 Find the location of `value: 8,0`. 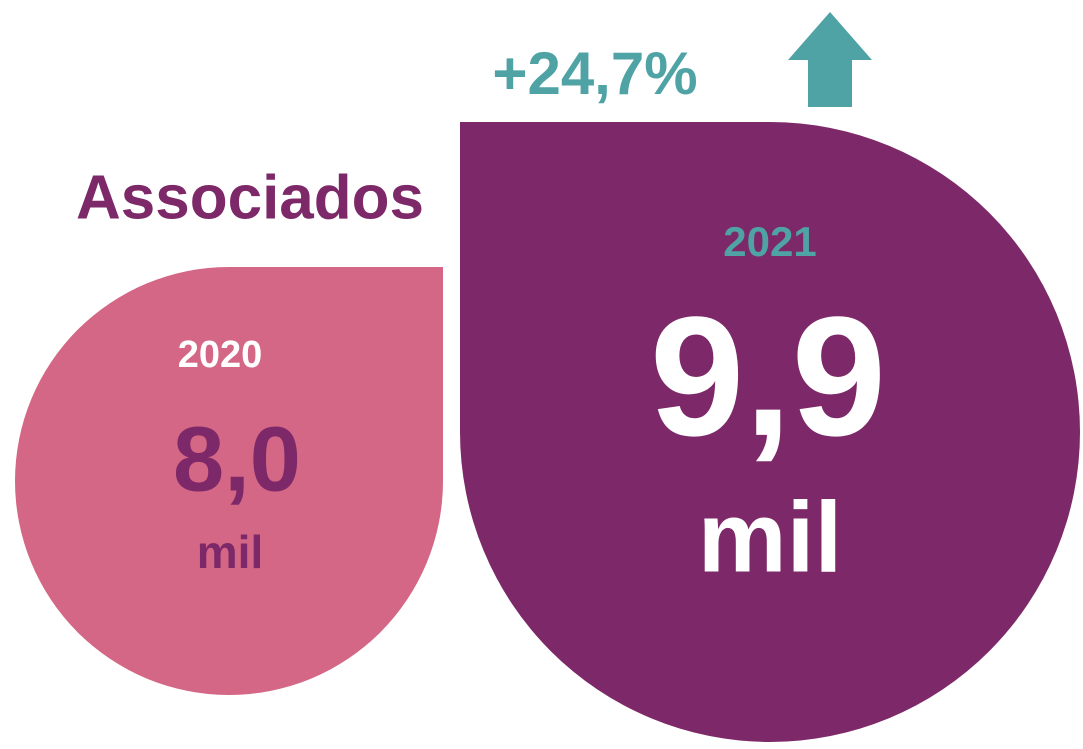

value: 8,0 is located at coordinates (237, 459).